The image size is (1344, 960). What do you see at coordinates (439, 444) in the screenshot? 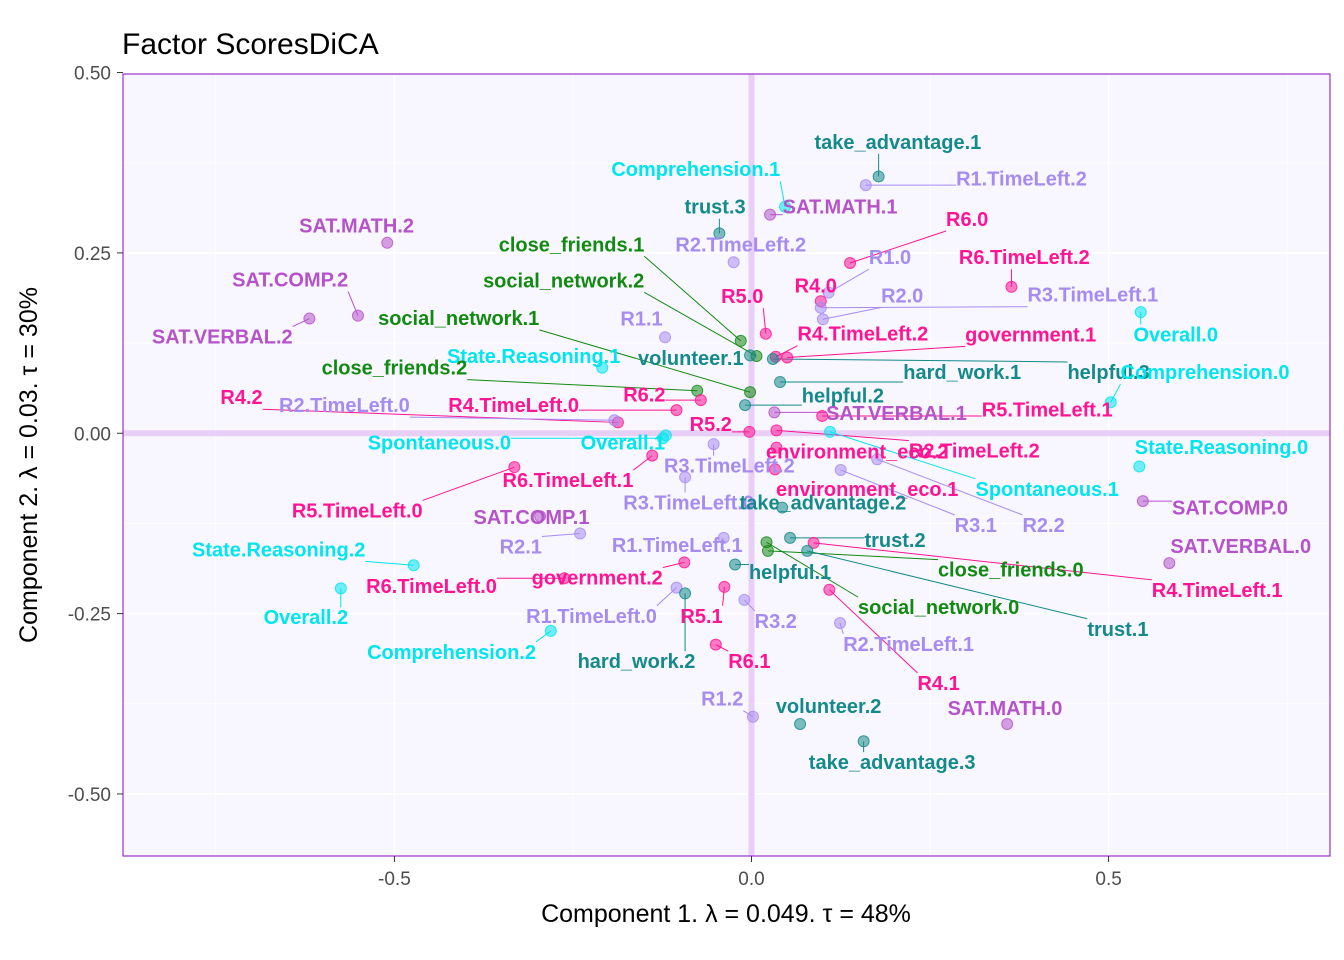
I see `point-label: Spontaneous.0` at bounding box center [439, 444].